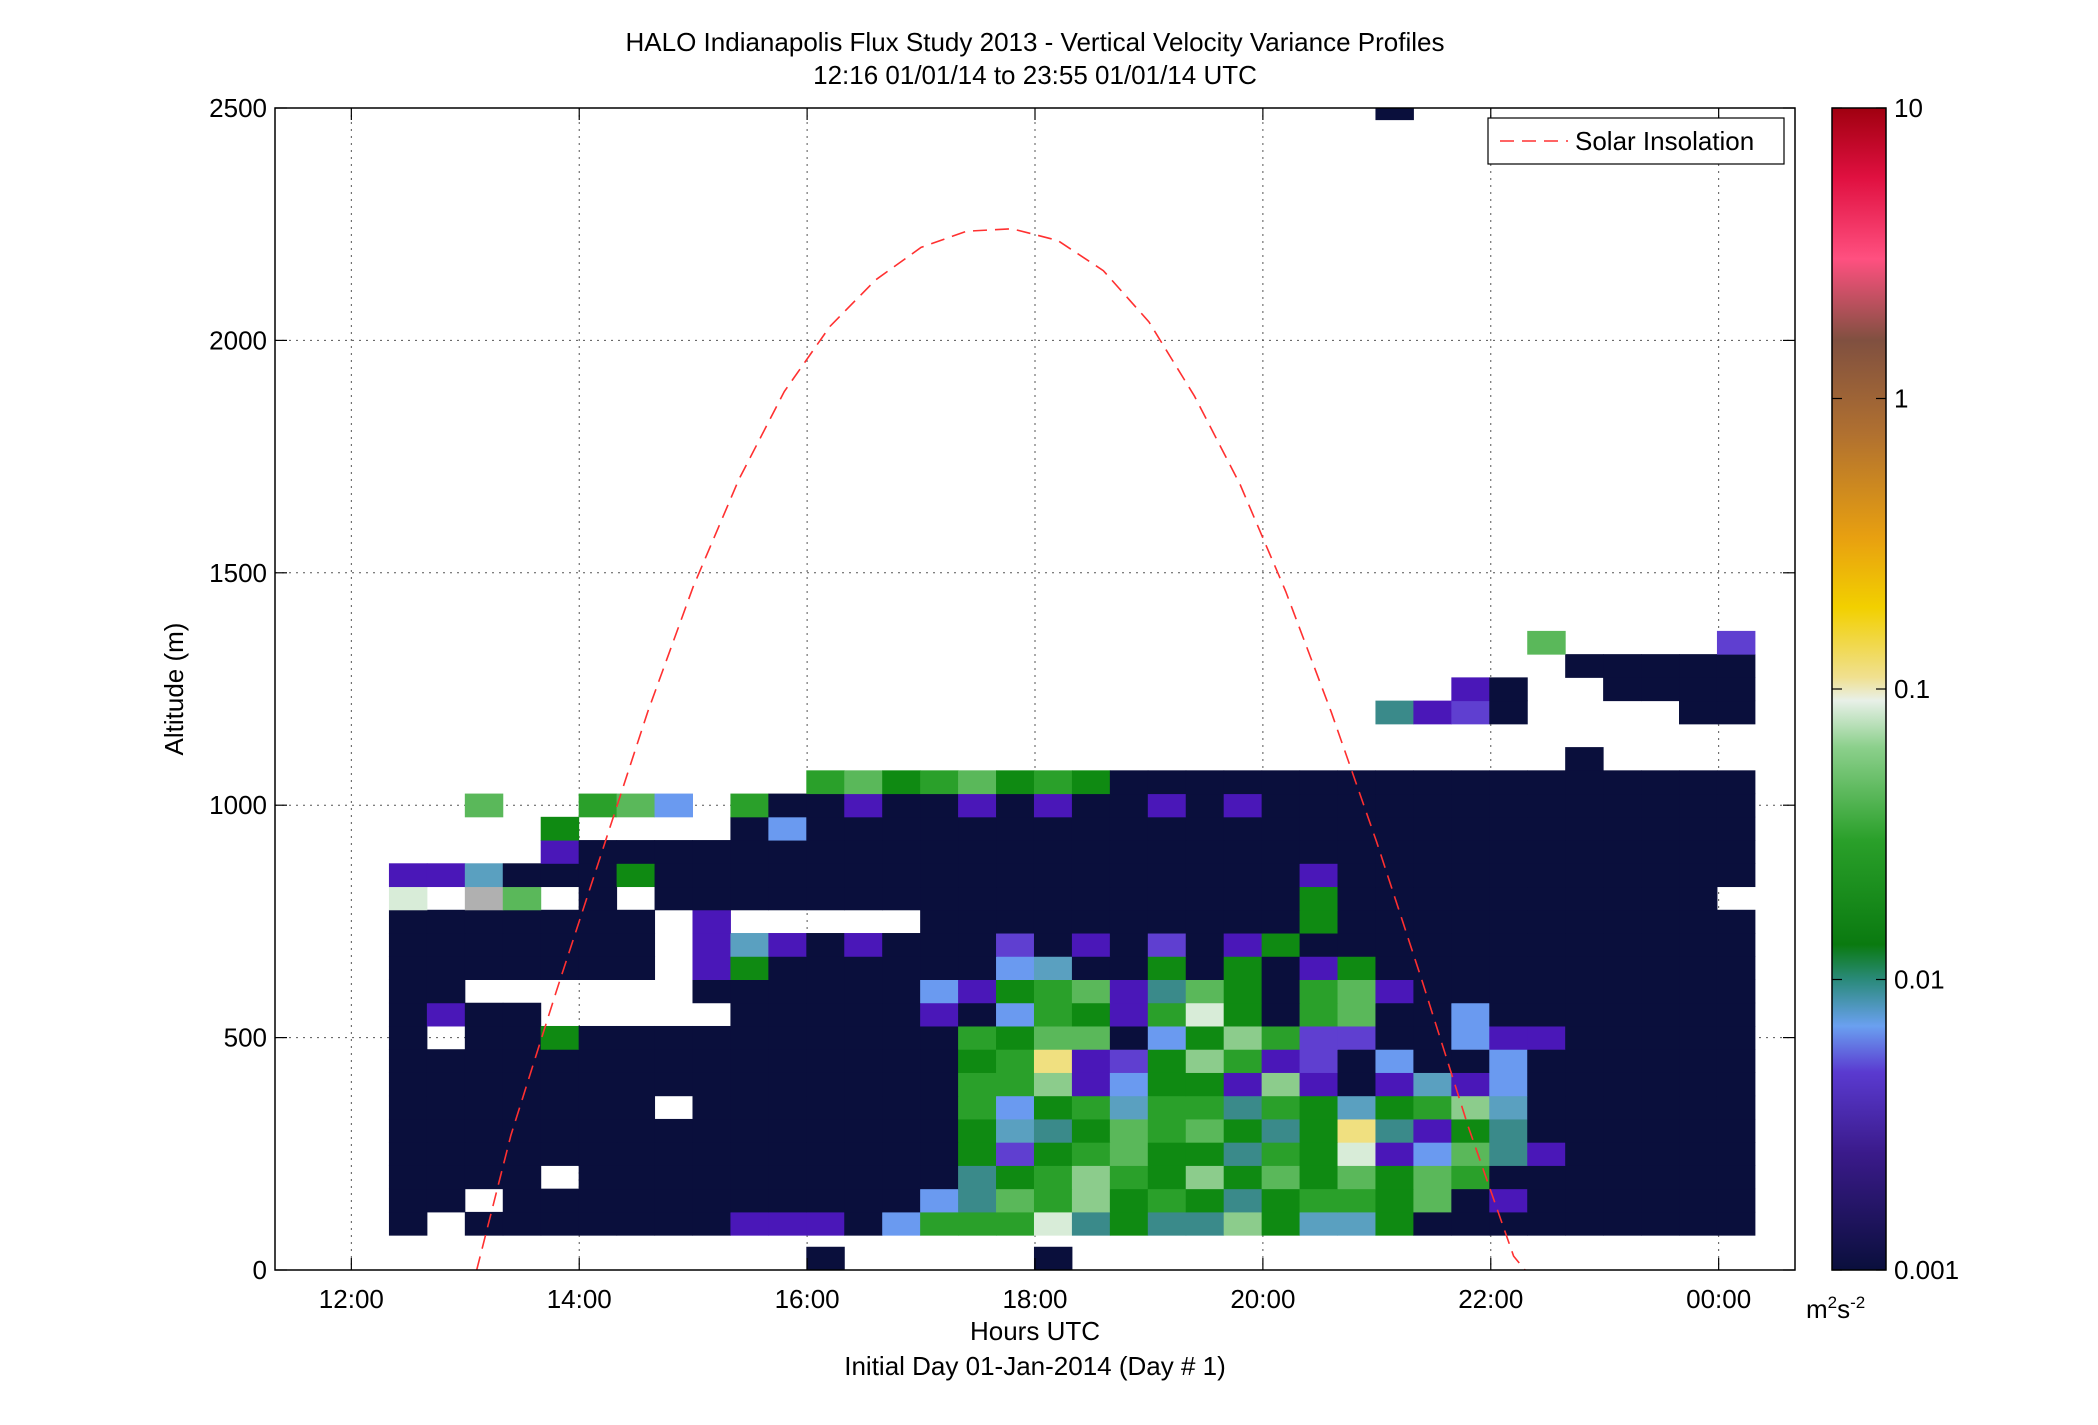 The width and height of the screenshot is (2098, 1425). What do you see at coordinates (351, 1299) in the screenshot?
I see `x-tick-label: 12:00` at bounding box center [351, 1299].